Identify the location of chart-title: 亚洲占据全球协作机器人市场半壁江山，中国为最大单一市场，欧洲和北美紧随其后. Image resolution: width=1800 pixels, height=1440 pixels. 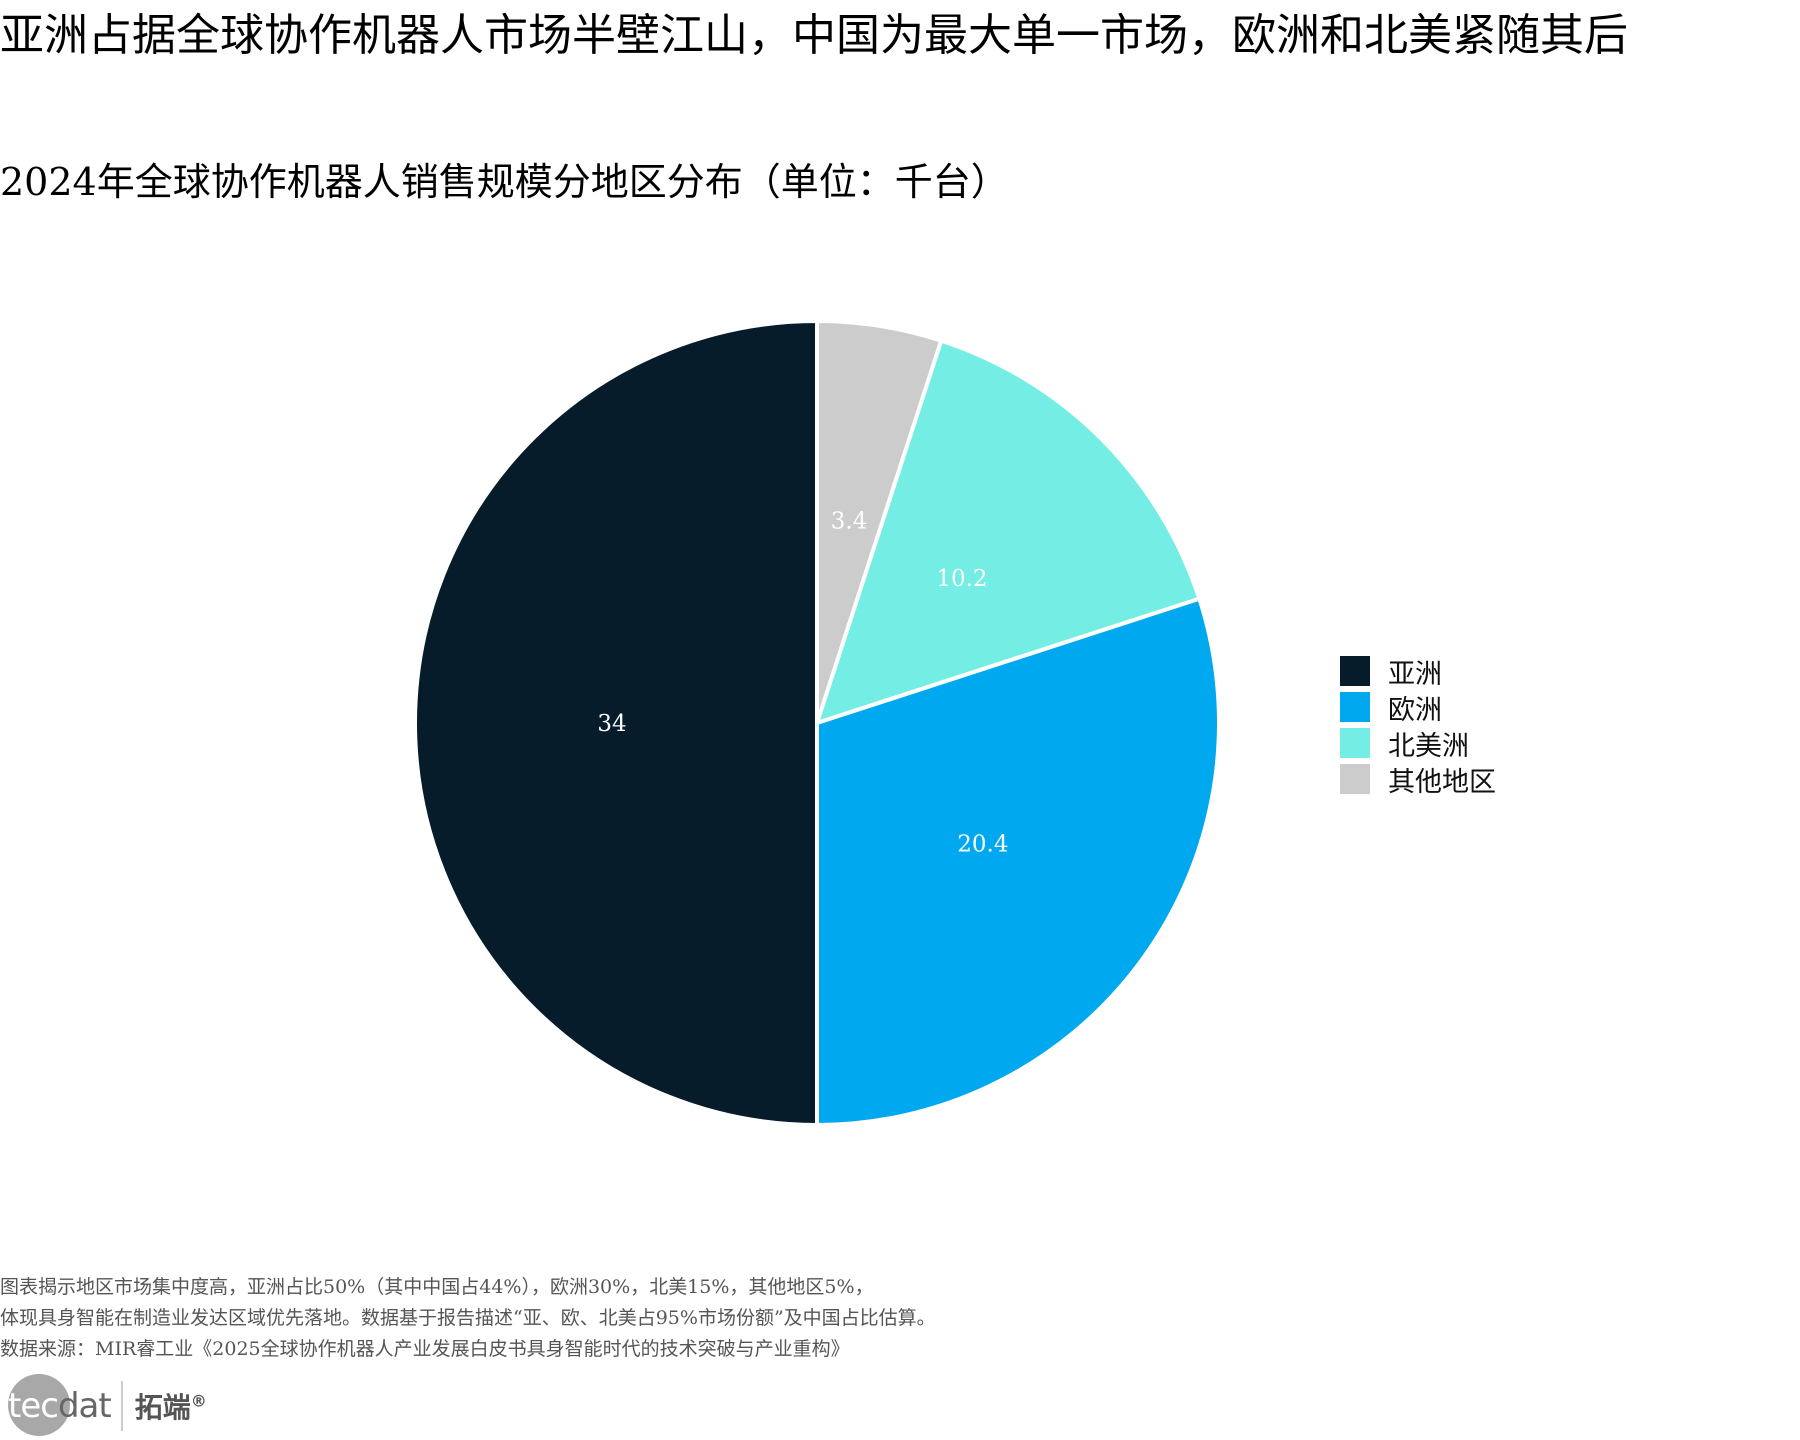
(814, 35).